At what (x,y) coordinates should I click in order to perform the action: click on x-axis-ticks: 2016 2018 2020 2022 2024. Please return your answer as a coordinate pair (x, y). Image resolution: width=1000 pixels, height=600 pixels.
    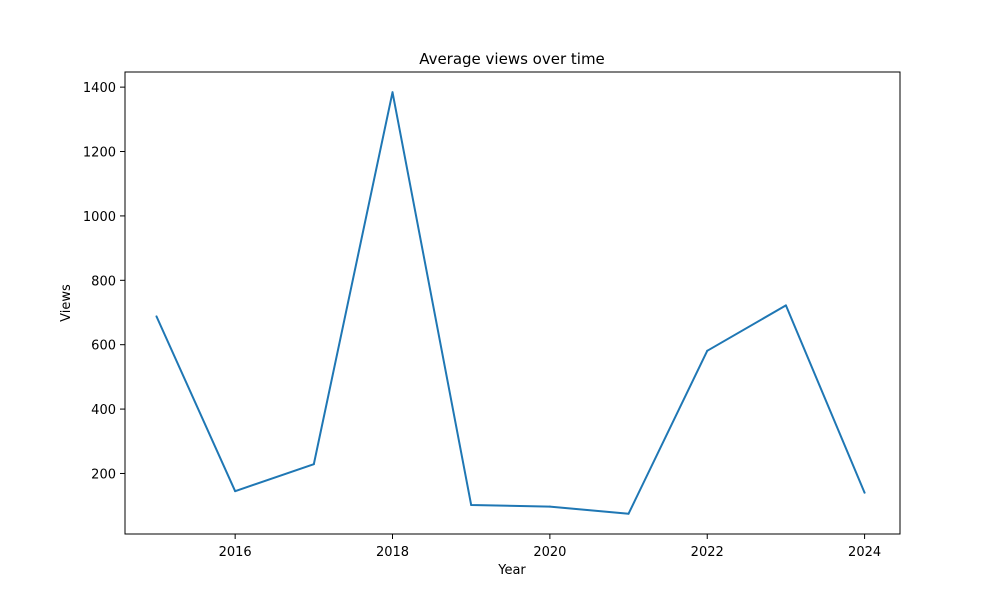
    Looking at the image, I should click on (550, 547).